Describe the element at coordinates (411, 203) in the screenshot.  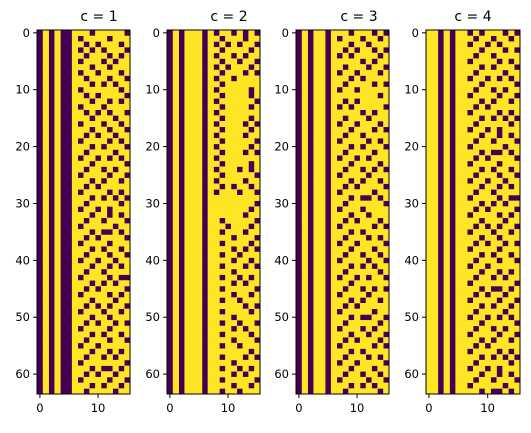
I see `y-tick-label: 30` at that location.